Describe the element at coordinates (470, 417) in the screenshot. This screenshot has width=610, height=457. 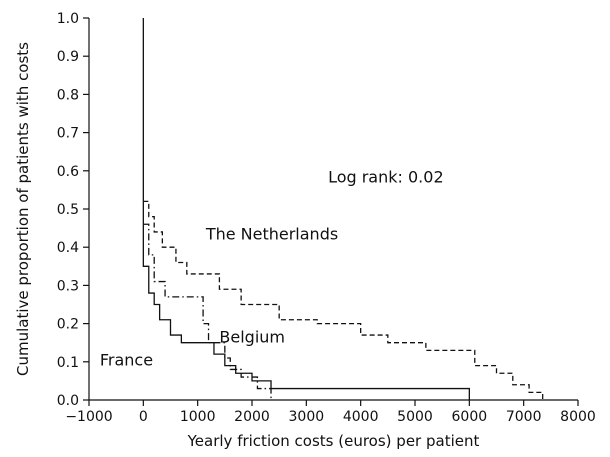
I see `x-tick-label: 6000` at that location.